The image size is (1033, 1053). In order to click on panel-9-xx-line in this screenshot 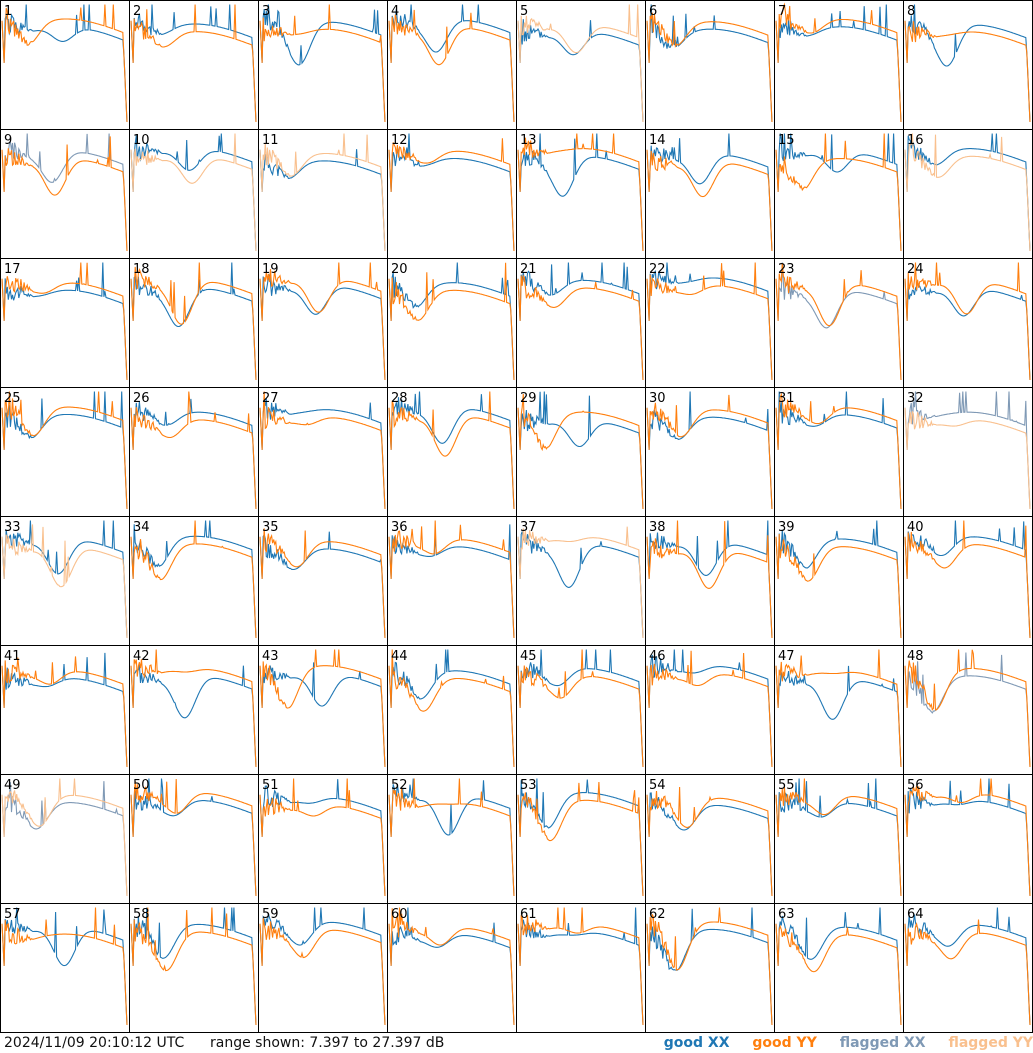, I will do `click(64, 192)`.